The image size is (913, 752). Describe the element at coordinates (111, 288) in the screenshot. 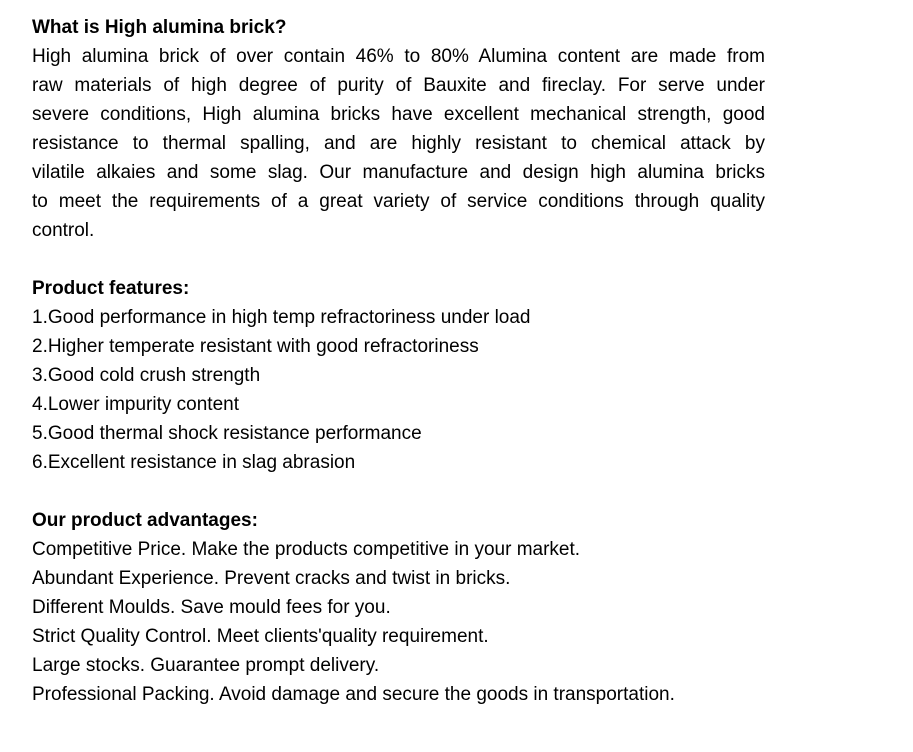

I see `features-heading: Product features:` at that location.